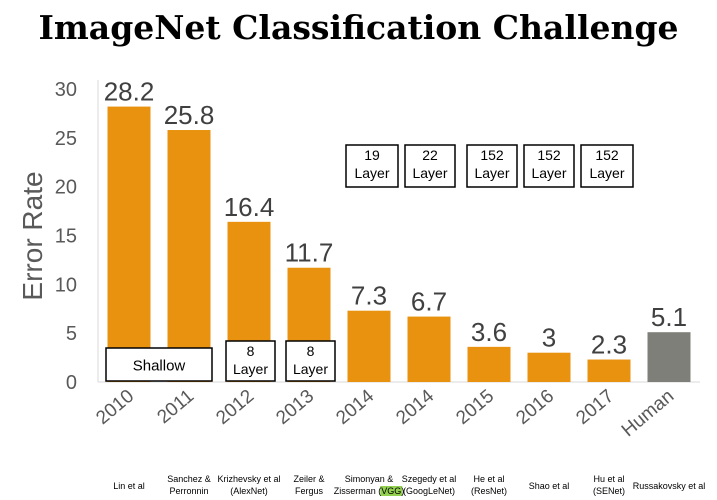 This screenshot has height=500, width=717. I want to click on annotation-box-shao: 152 Layer, so click(549, 166).